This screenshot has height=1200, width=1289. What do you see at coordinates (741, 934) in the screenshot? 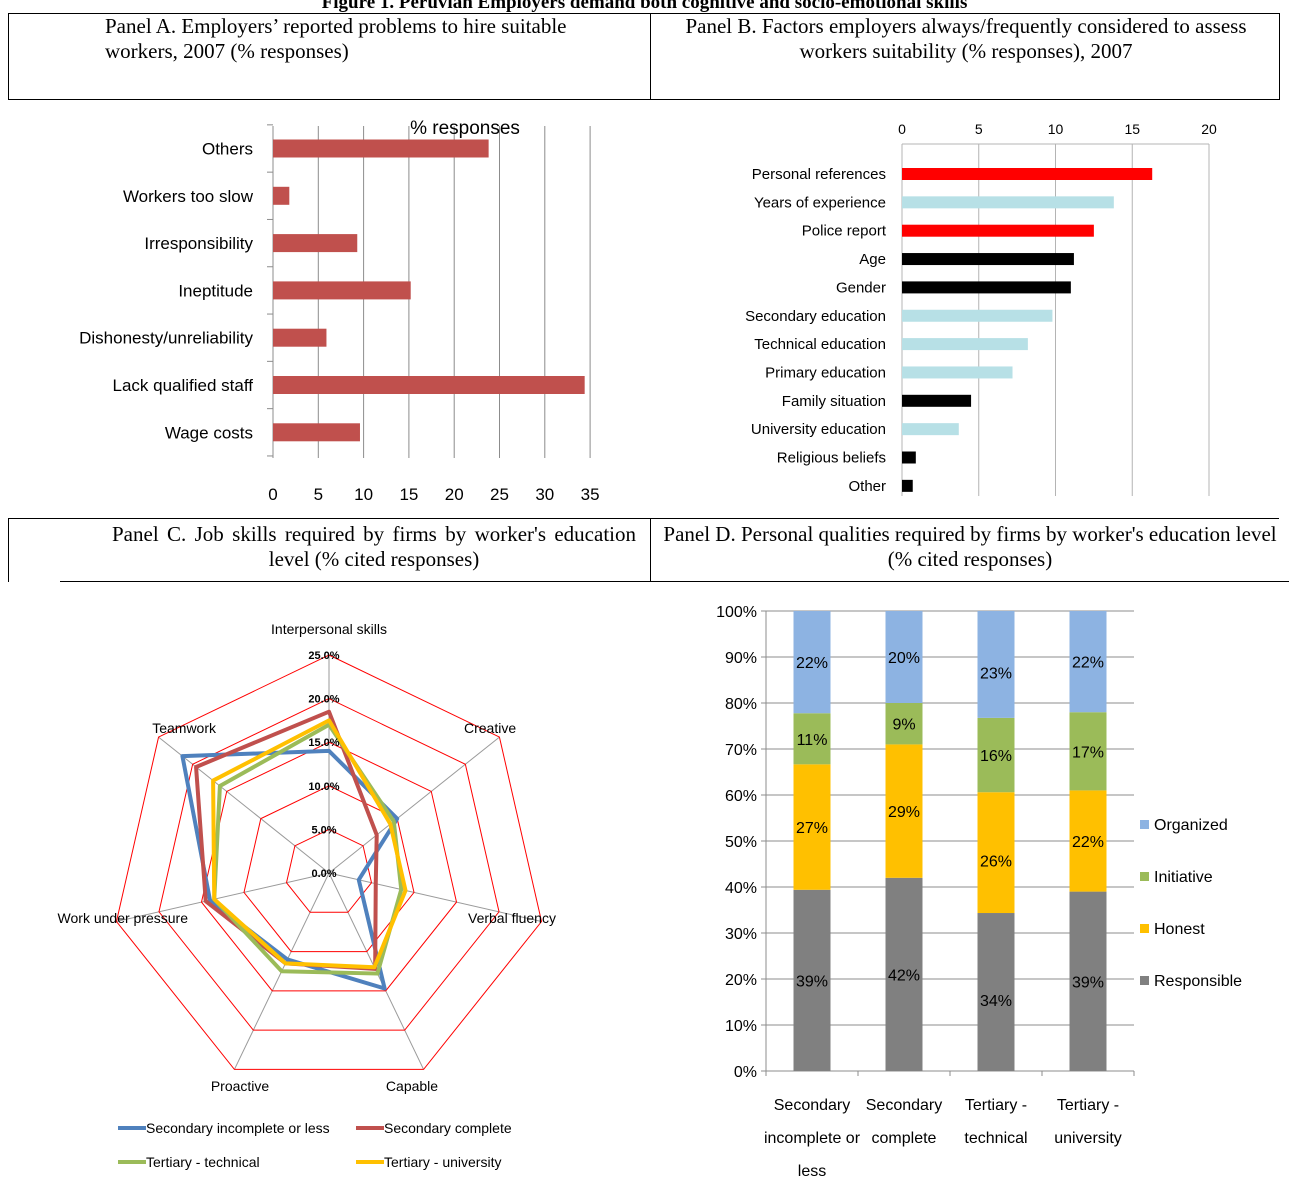
I see `y-tick-label: 30%` at bounding box center [741, 934].